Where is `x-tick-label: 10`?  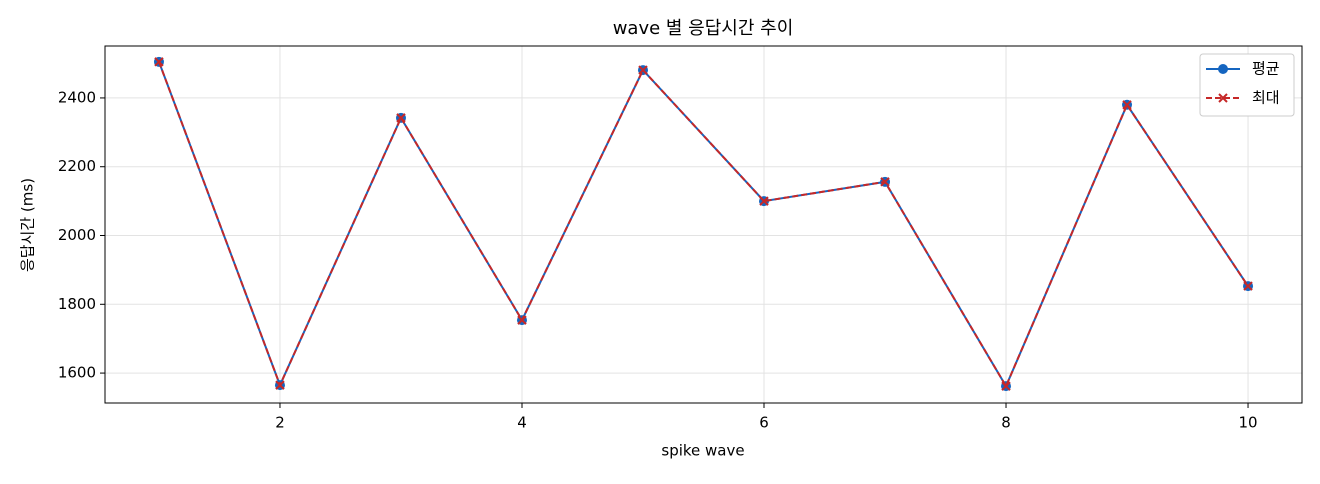 x-tick-label: 10 is located at coordinates (1247, 423).